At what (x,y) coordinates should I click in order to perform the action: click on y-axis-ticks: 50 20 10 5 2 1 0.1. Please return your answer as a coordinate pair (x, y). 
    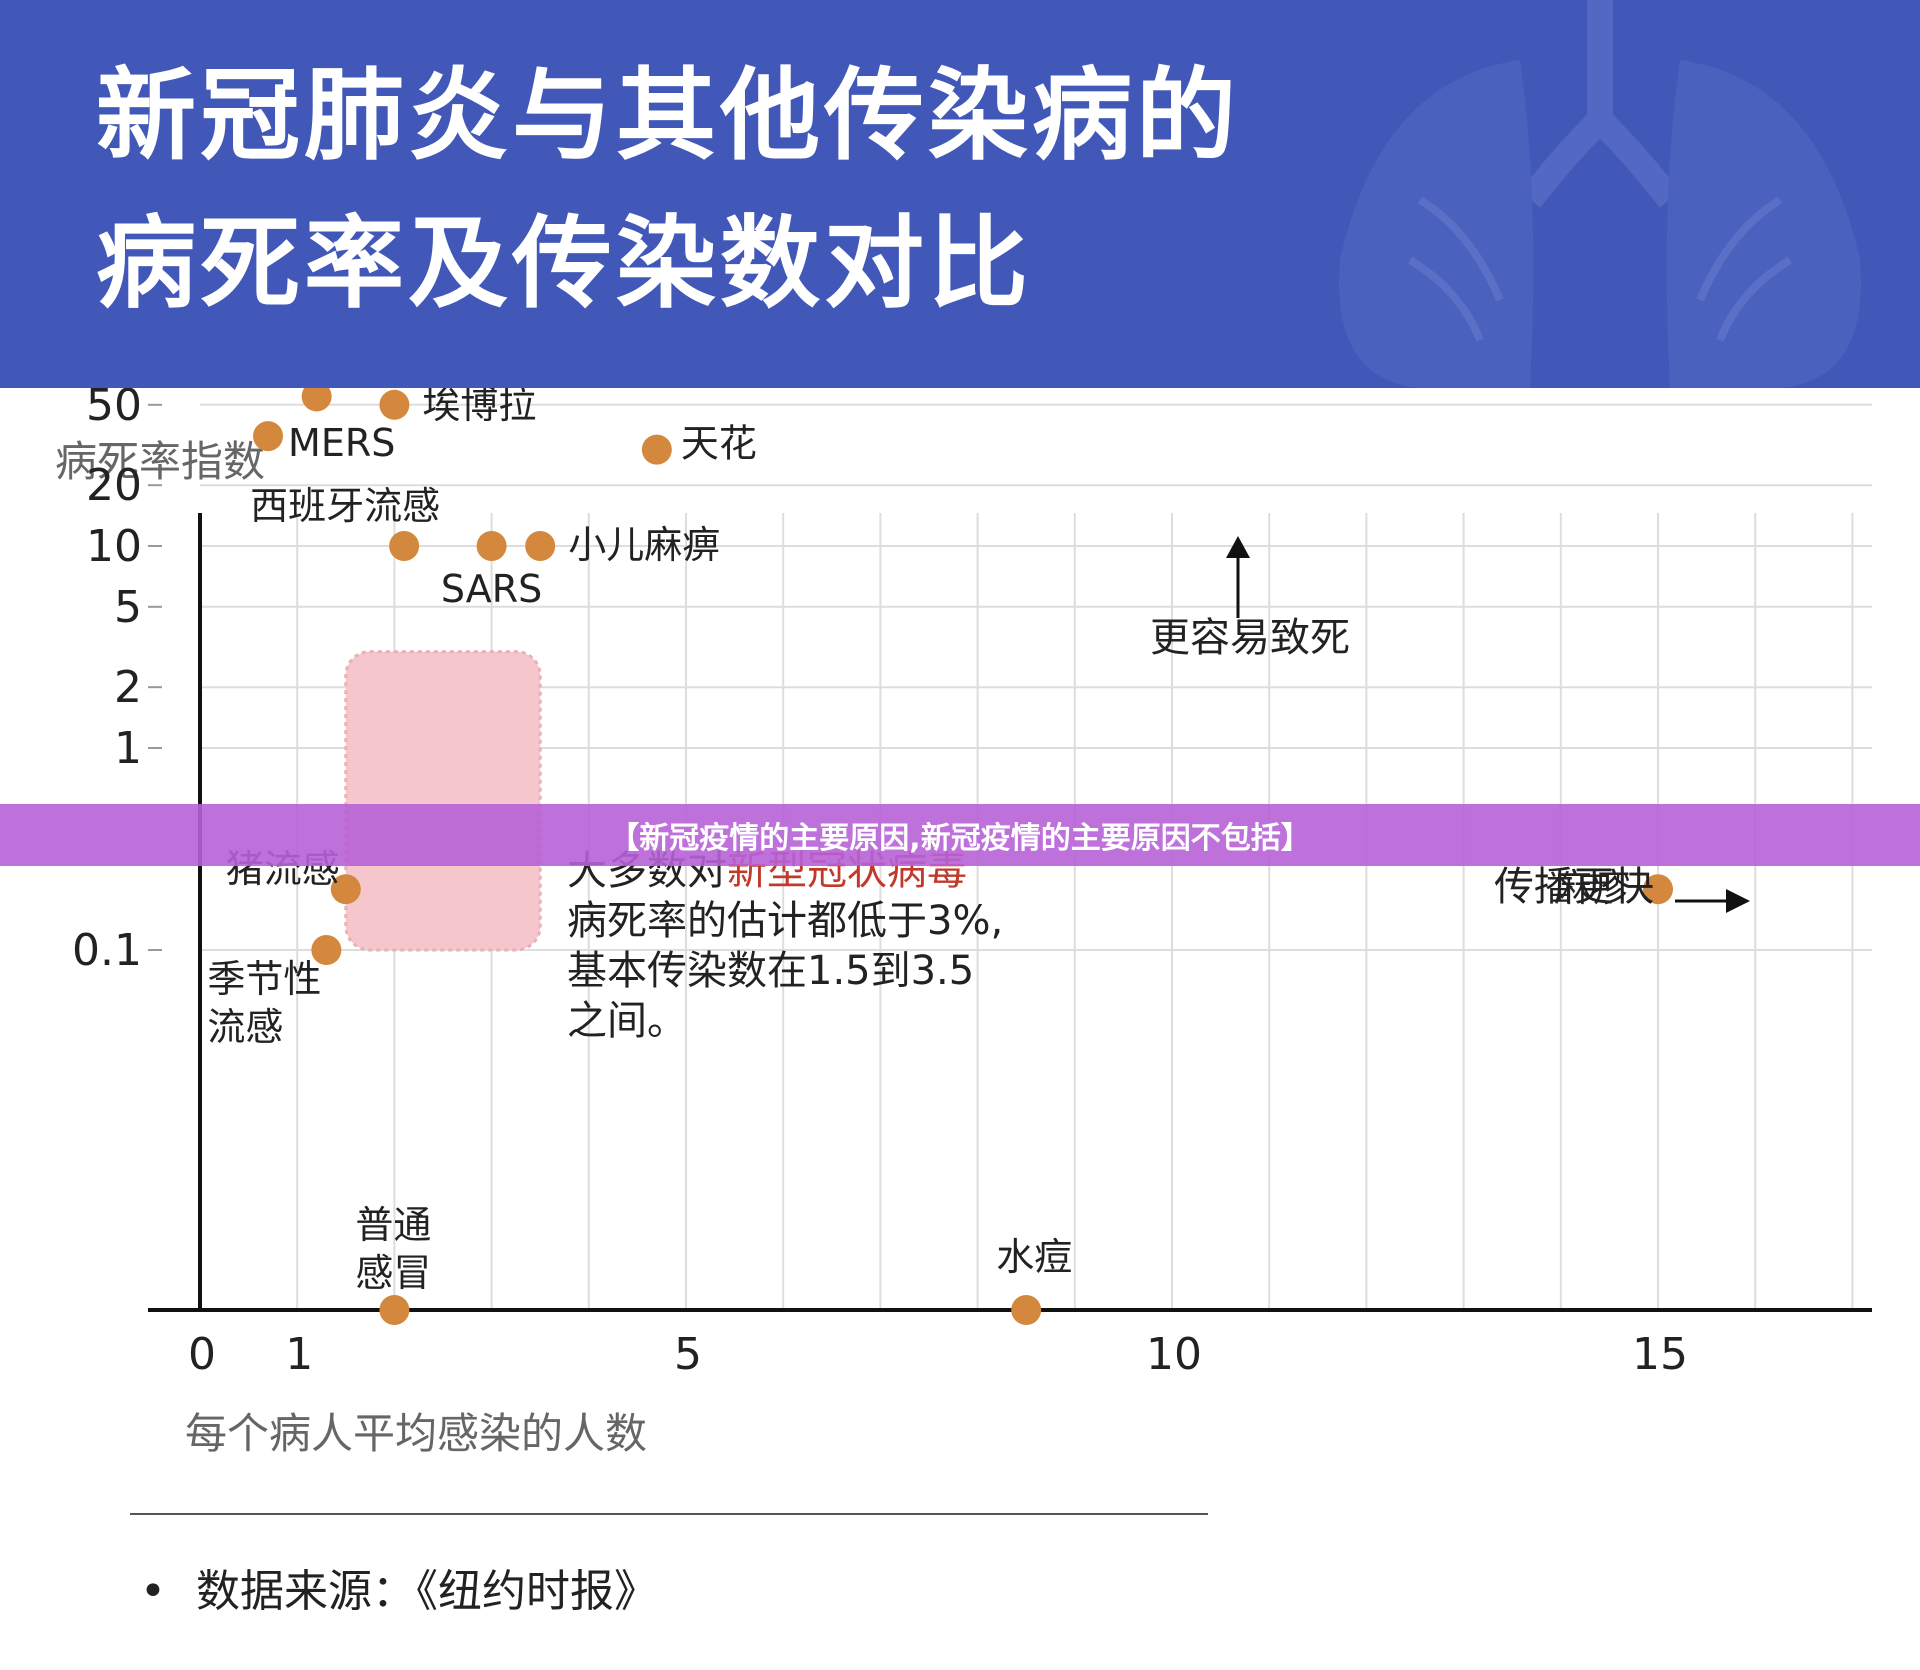
    Looking at the image, I should click on (117, 682).